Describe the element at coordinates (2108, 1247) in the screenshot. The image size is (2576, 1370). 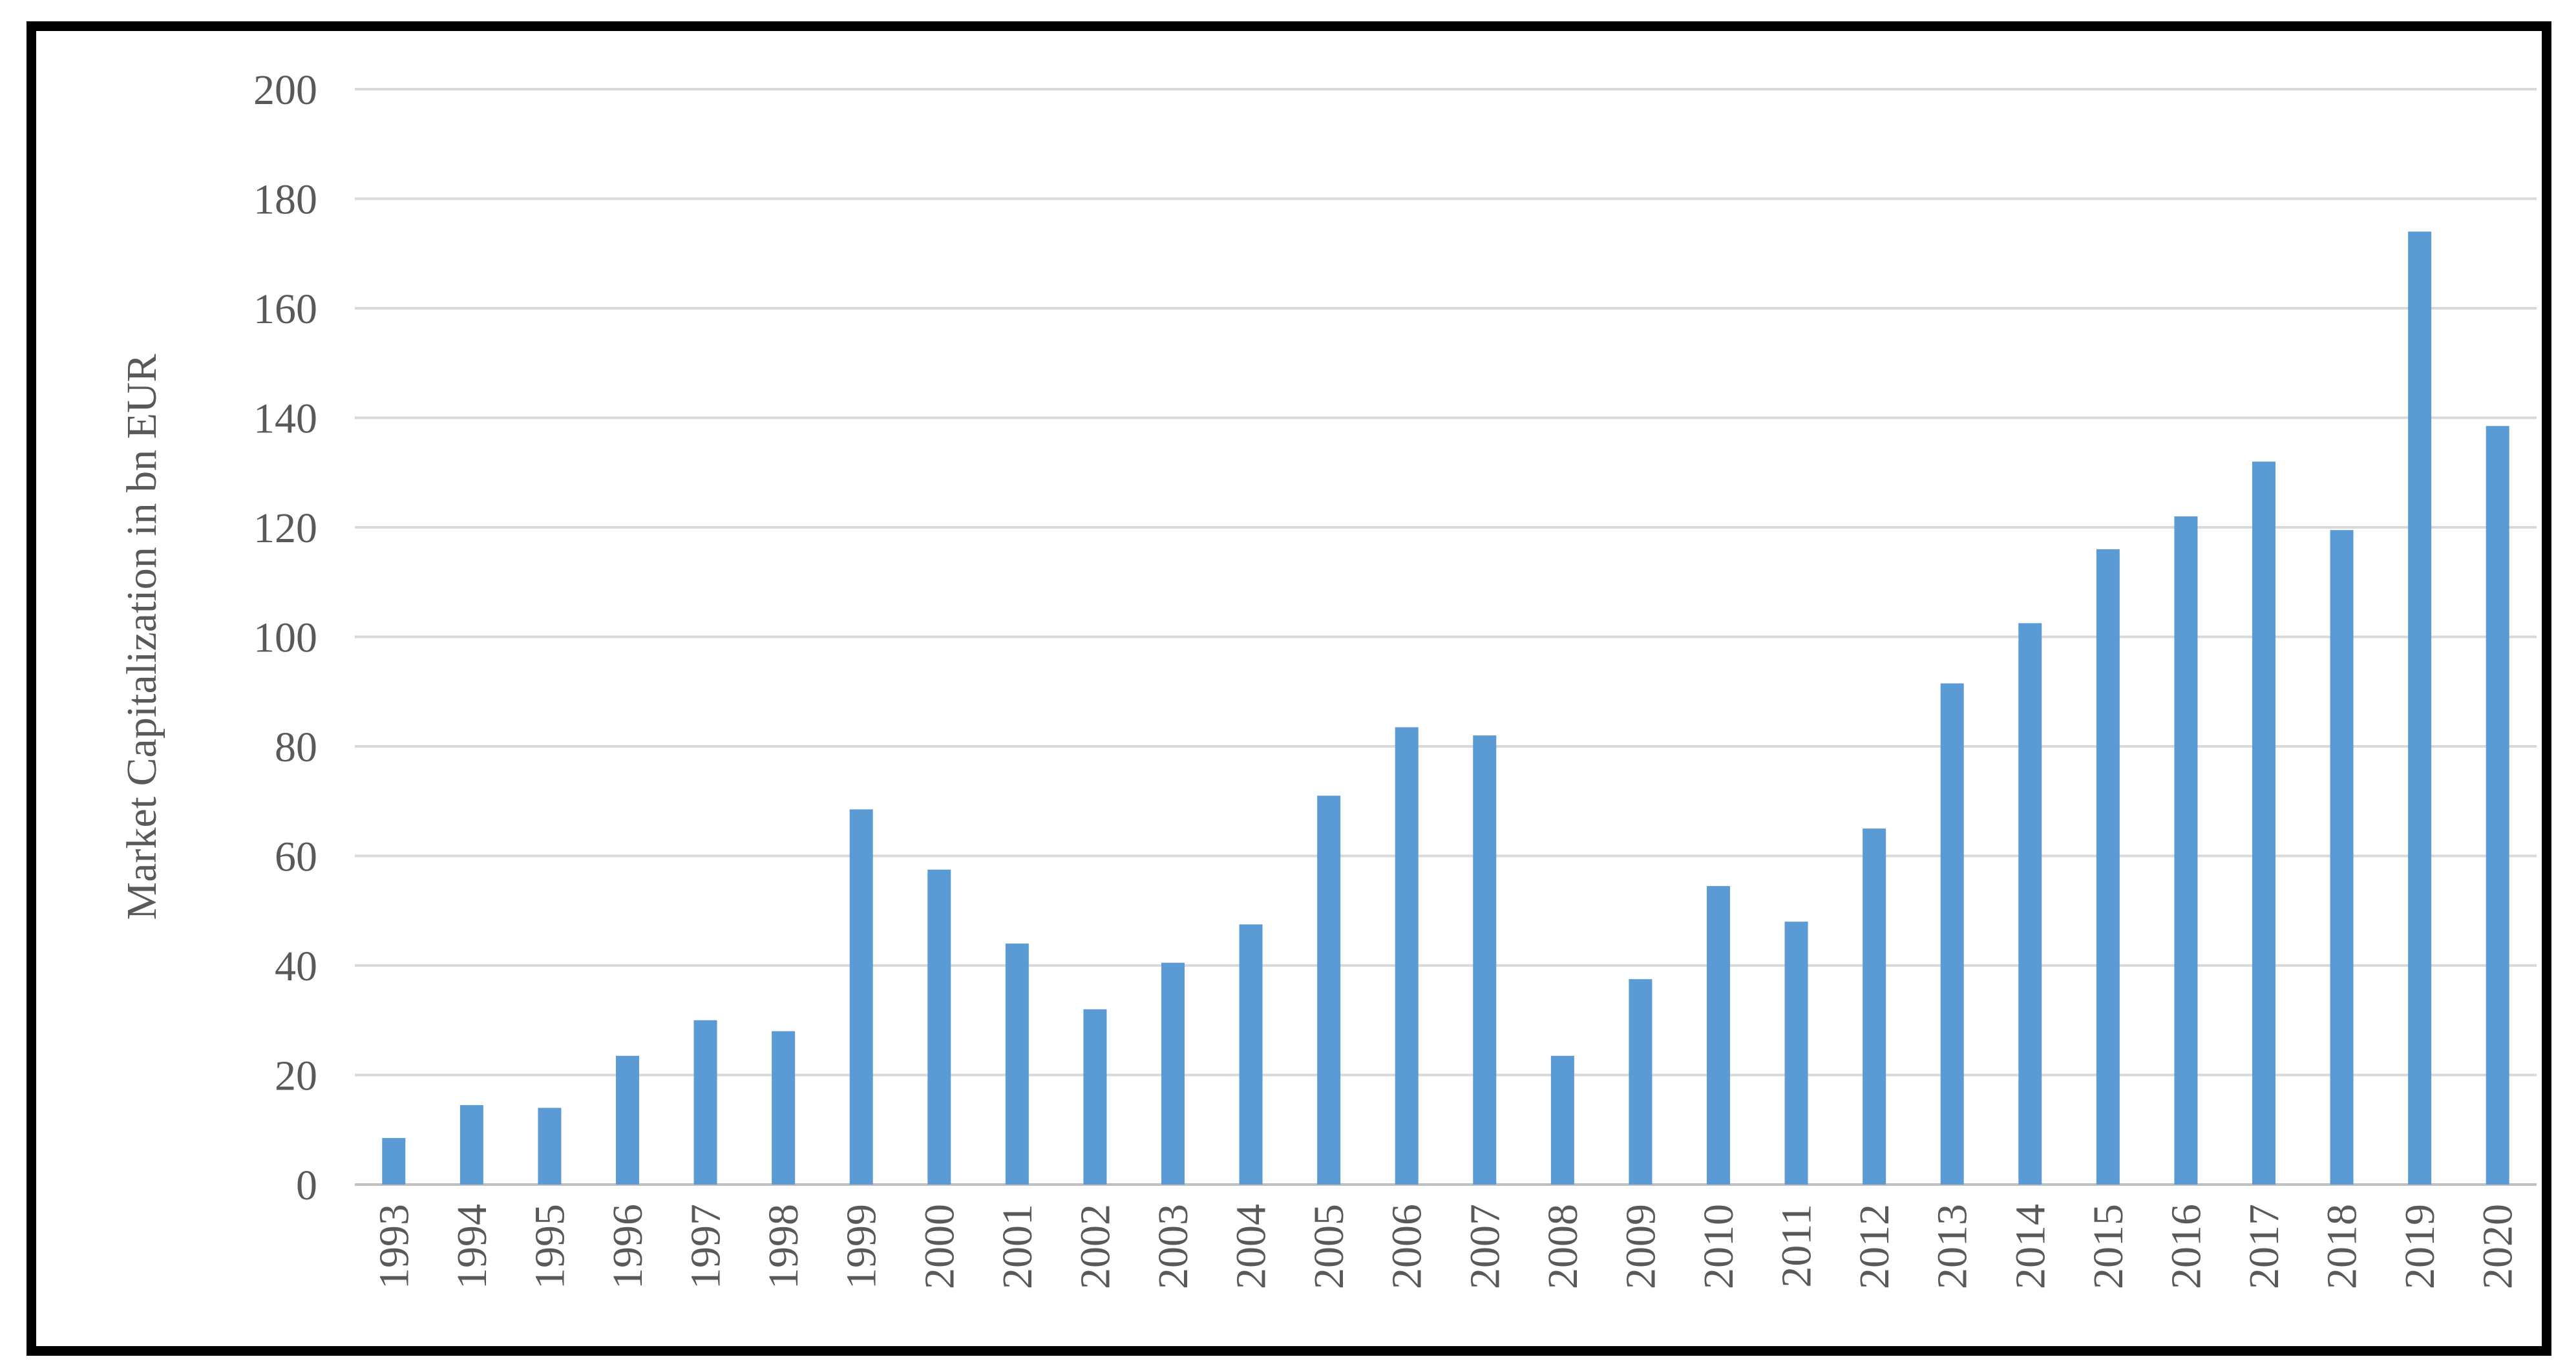
I see `x-tick-label: 2015` at that location.